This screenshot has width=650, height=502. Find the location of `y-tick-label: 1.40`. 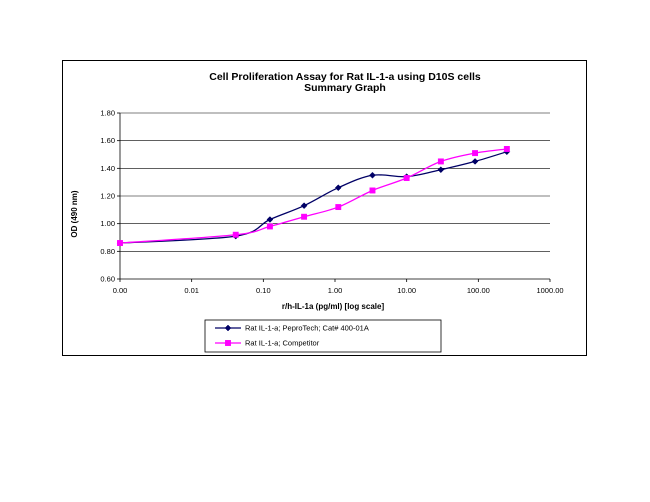

y-tick-label: 1.40 is located at coordinates (107, 168).